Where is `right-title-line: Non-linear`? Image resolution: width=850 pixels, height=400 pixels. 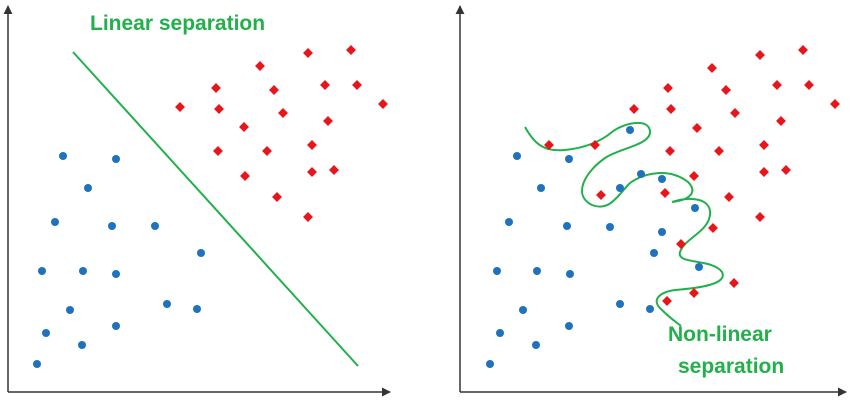
right-title-line: Non-linear is located at coordinates (720, 334).